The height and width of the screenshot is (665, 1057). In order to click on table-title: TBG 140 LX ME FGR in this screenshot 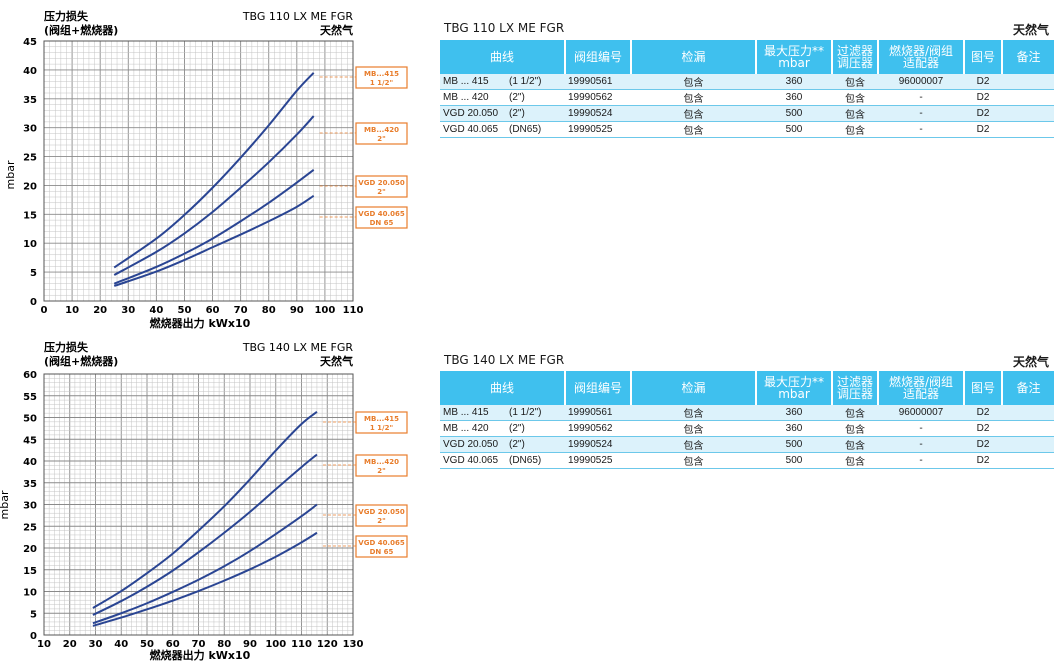, I will do `click(504, 360)`.